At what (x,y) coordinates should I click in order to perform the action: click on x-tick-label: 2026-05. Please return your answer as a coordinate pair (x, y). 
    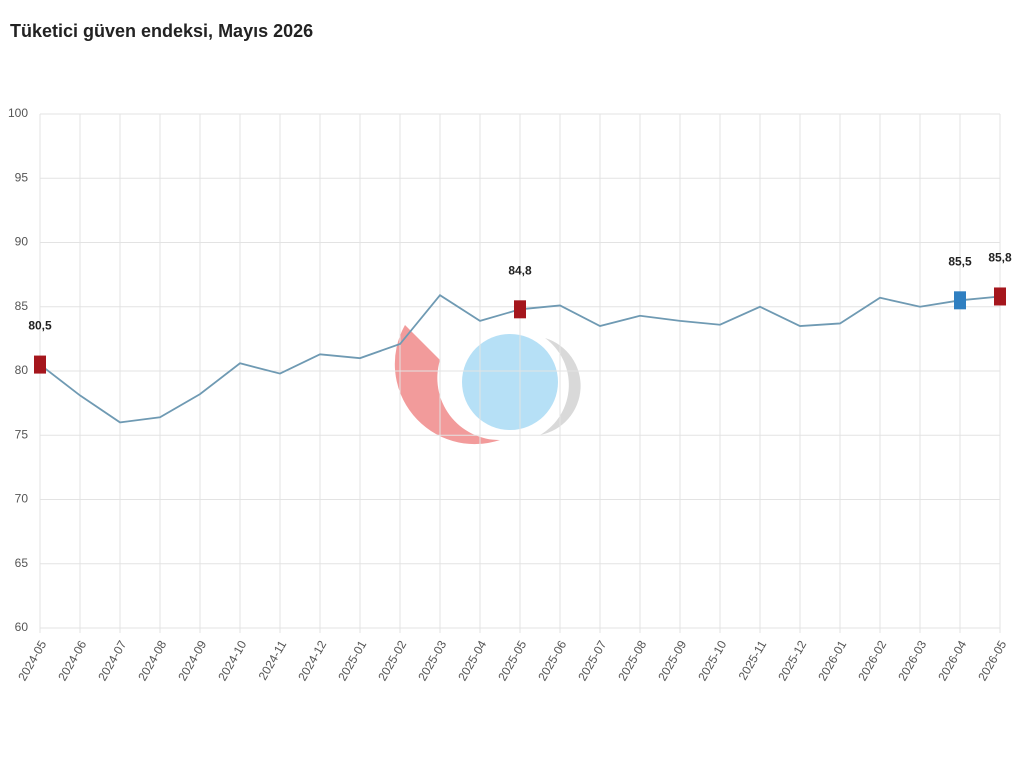
    Looking at the image, I should click on (992, 660).